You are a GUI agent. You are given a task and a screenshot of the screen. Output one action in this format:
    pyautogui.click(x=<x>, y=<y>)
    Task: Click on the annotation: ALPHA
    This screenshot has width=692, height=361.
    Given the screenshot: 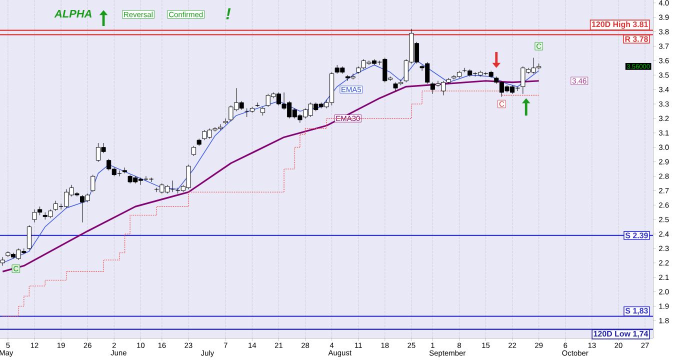 What is the action you would take?
    pyautogui.click(x=73, y=14)
    